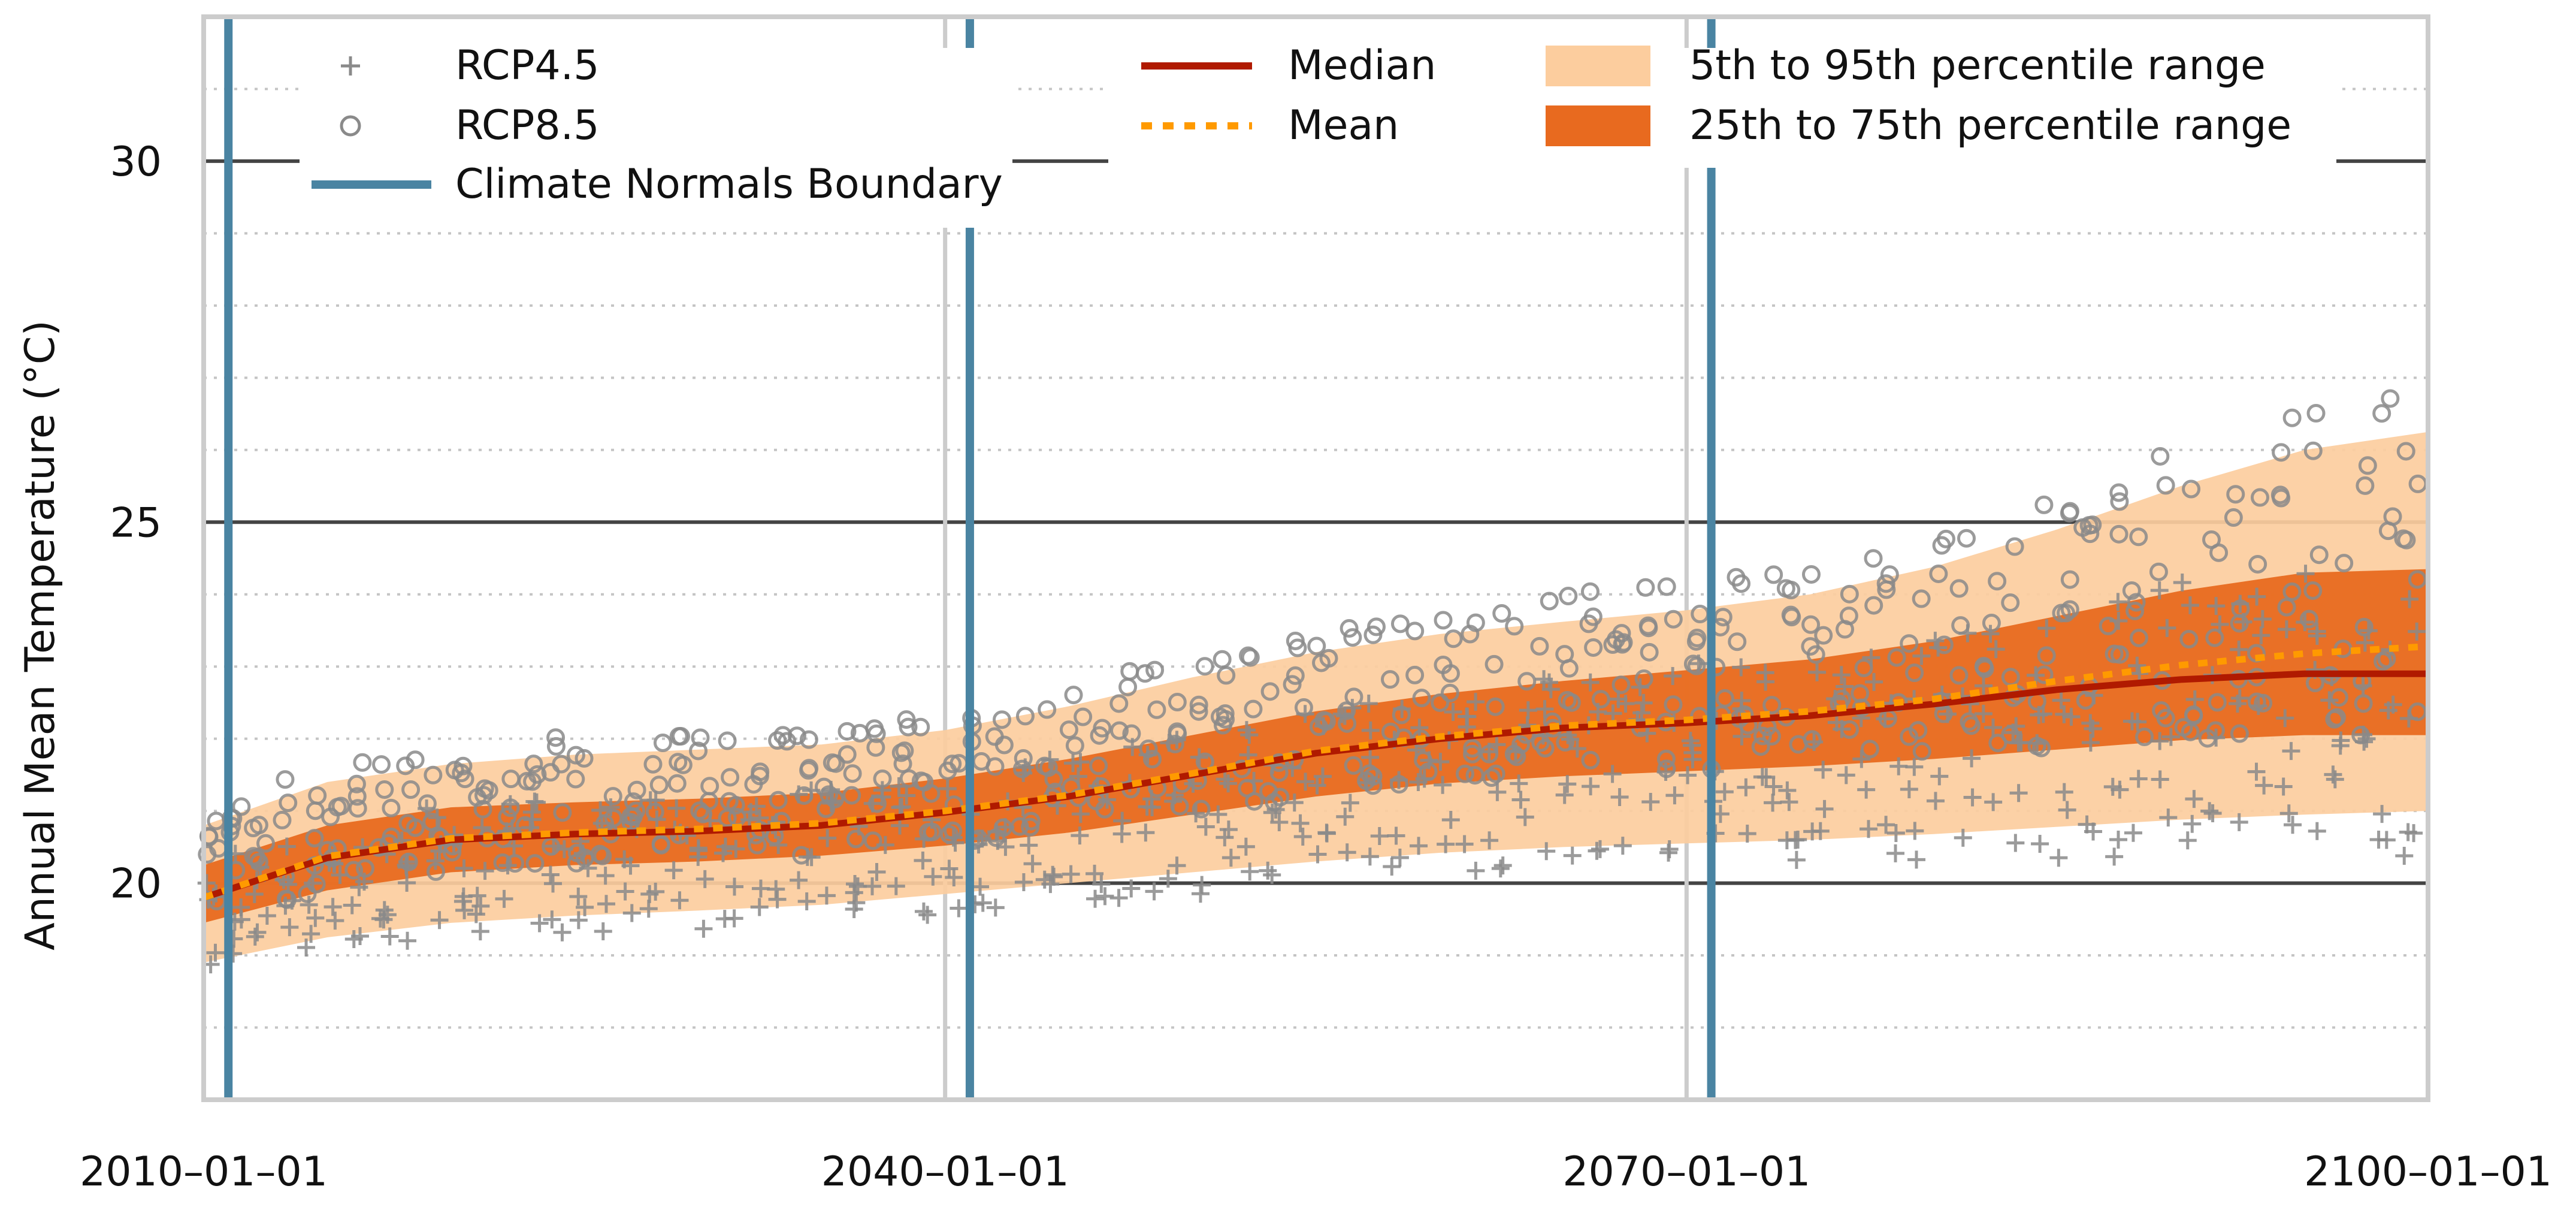 Image resolution: width=2576 pixels, height=1213 pixels. I want to click on x-axis-ticks: 2010–01–01 2040–01–01 2070–01–01 2100–01–01, so click(1316, 1172).